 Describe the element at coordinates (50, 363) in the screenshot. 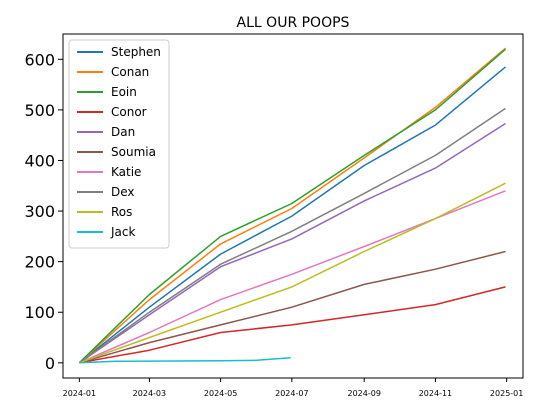

I see `y-tick-label: 0` at that location.